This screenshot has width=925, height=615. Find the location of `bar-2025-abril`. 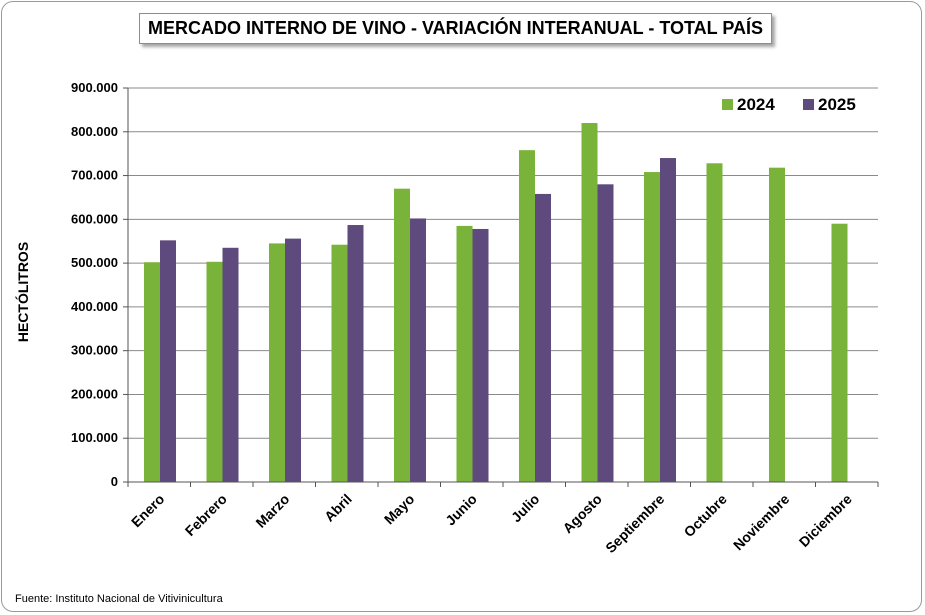

bar-2025-abril is located at coordinates (355, 353).